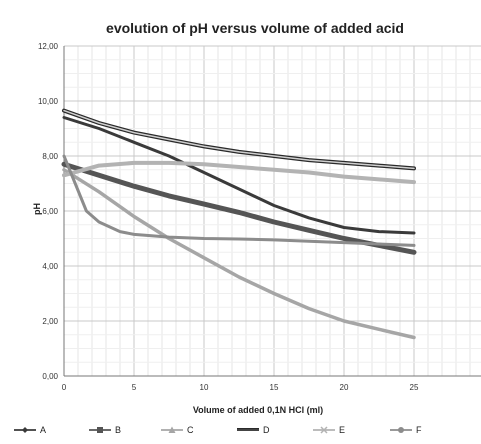 The image size is (481, 444). Describe the element at coordinates (266, 430) in the screenshot. I see `legend-label-D: D` at that location.